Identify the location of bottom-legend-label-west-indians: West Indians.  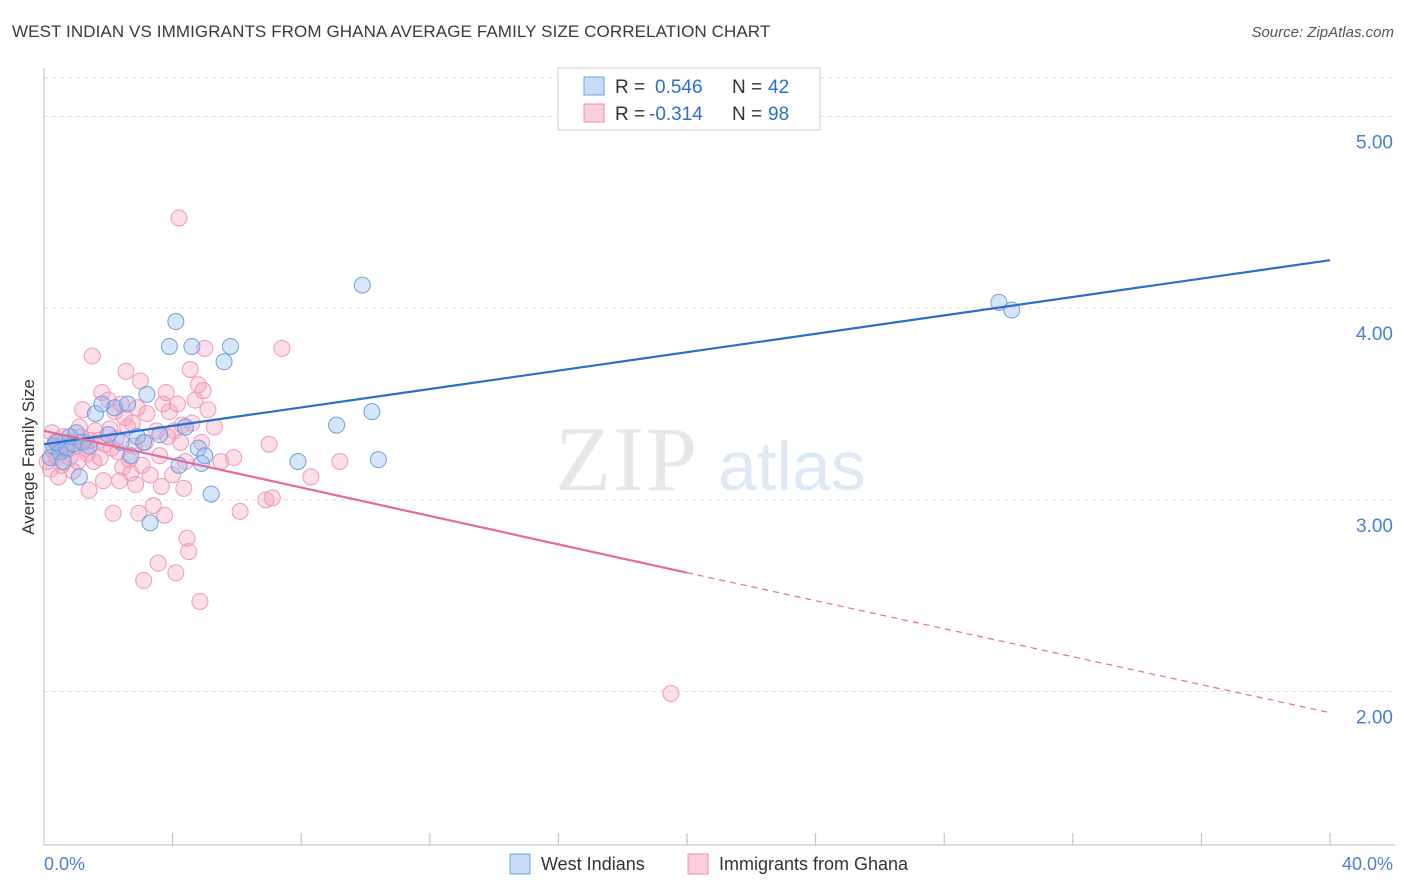
(593, 864).